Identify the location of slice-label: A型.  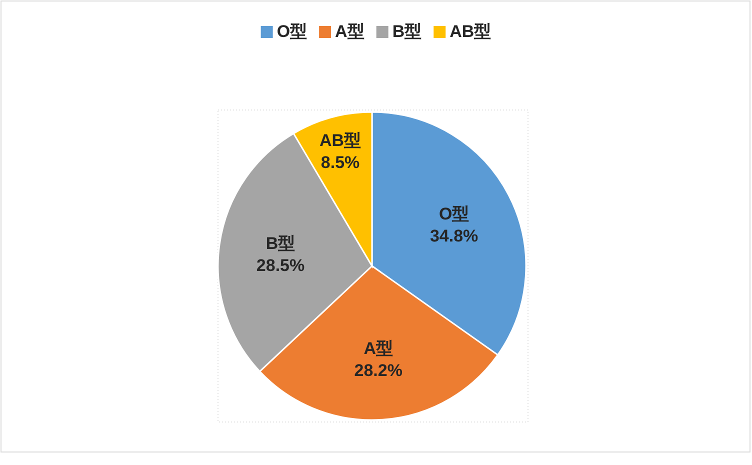
(379, 348).